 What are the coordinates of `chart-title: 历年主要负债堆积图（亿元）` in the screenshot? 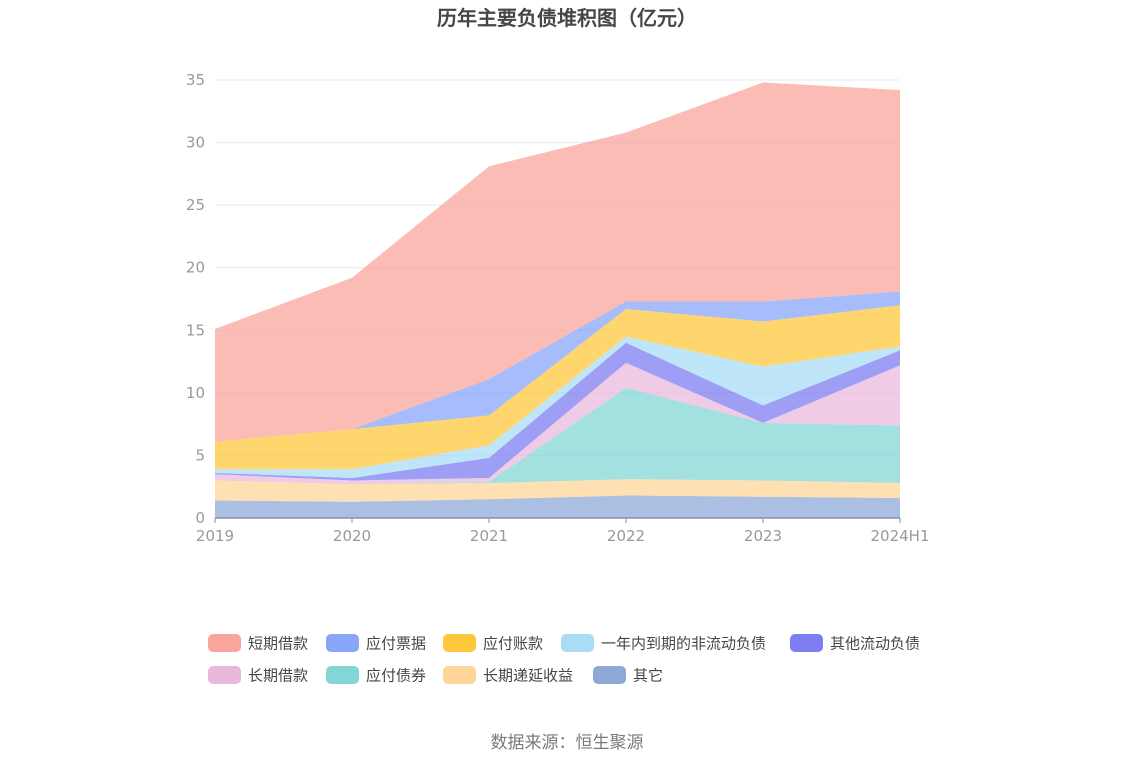 It's located at (567, 18).